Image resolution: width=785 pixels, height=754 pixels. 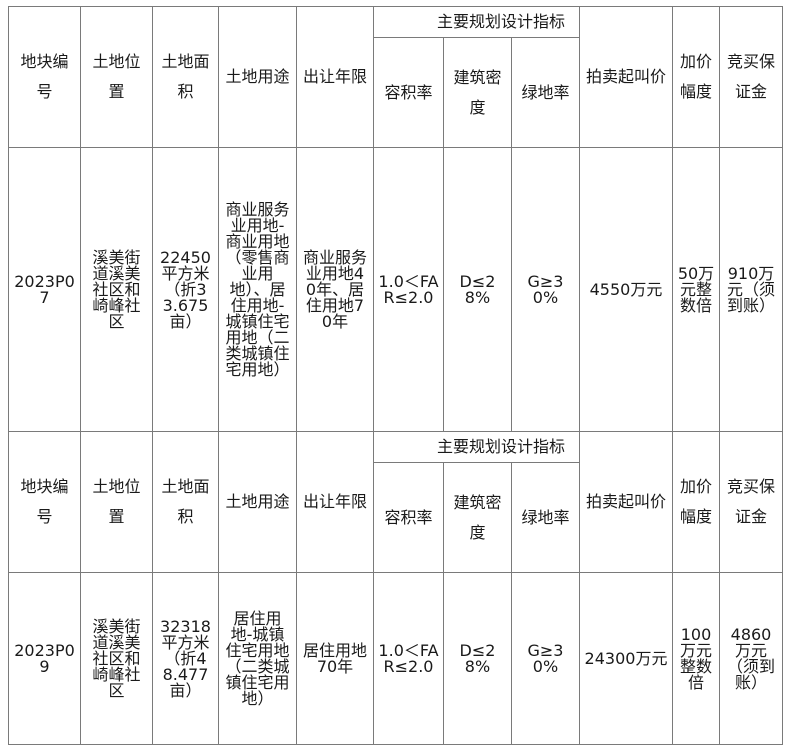 What do you see at coordinates (696, 289) in the screenshot?
I see `cell-increment: 50万元整数倍` at bounding box center [696, 289].